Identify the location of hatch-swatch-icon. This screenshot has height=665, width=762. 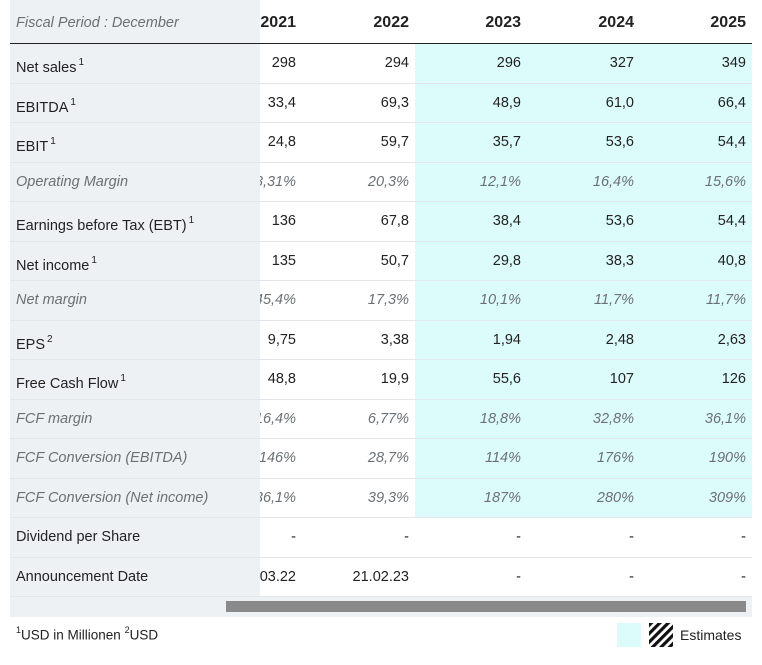
(661, 635).